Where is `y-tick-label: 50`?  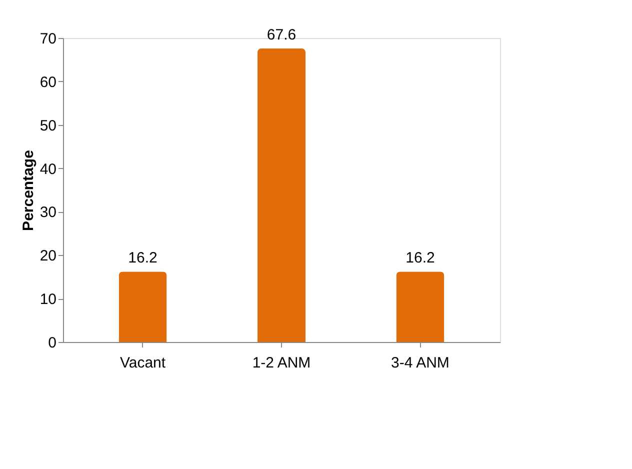
y-tick-label: 50 is located at coordinates (48, 125).